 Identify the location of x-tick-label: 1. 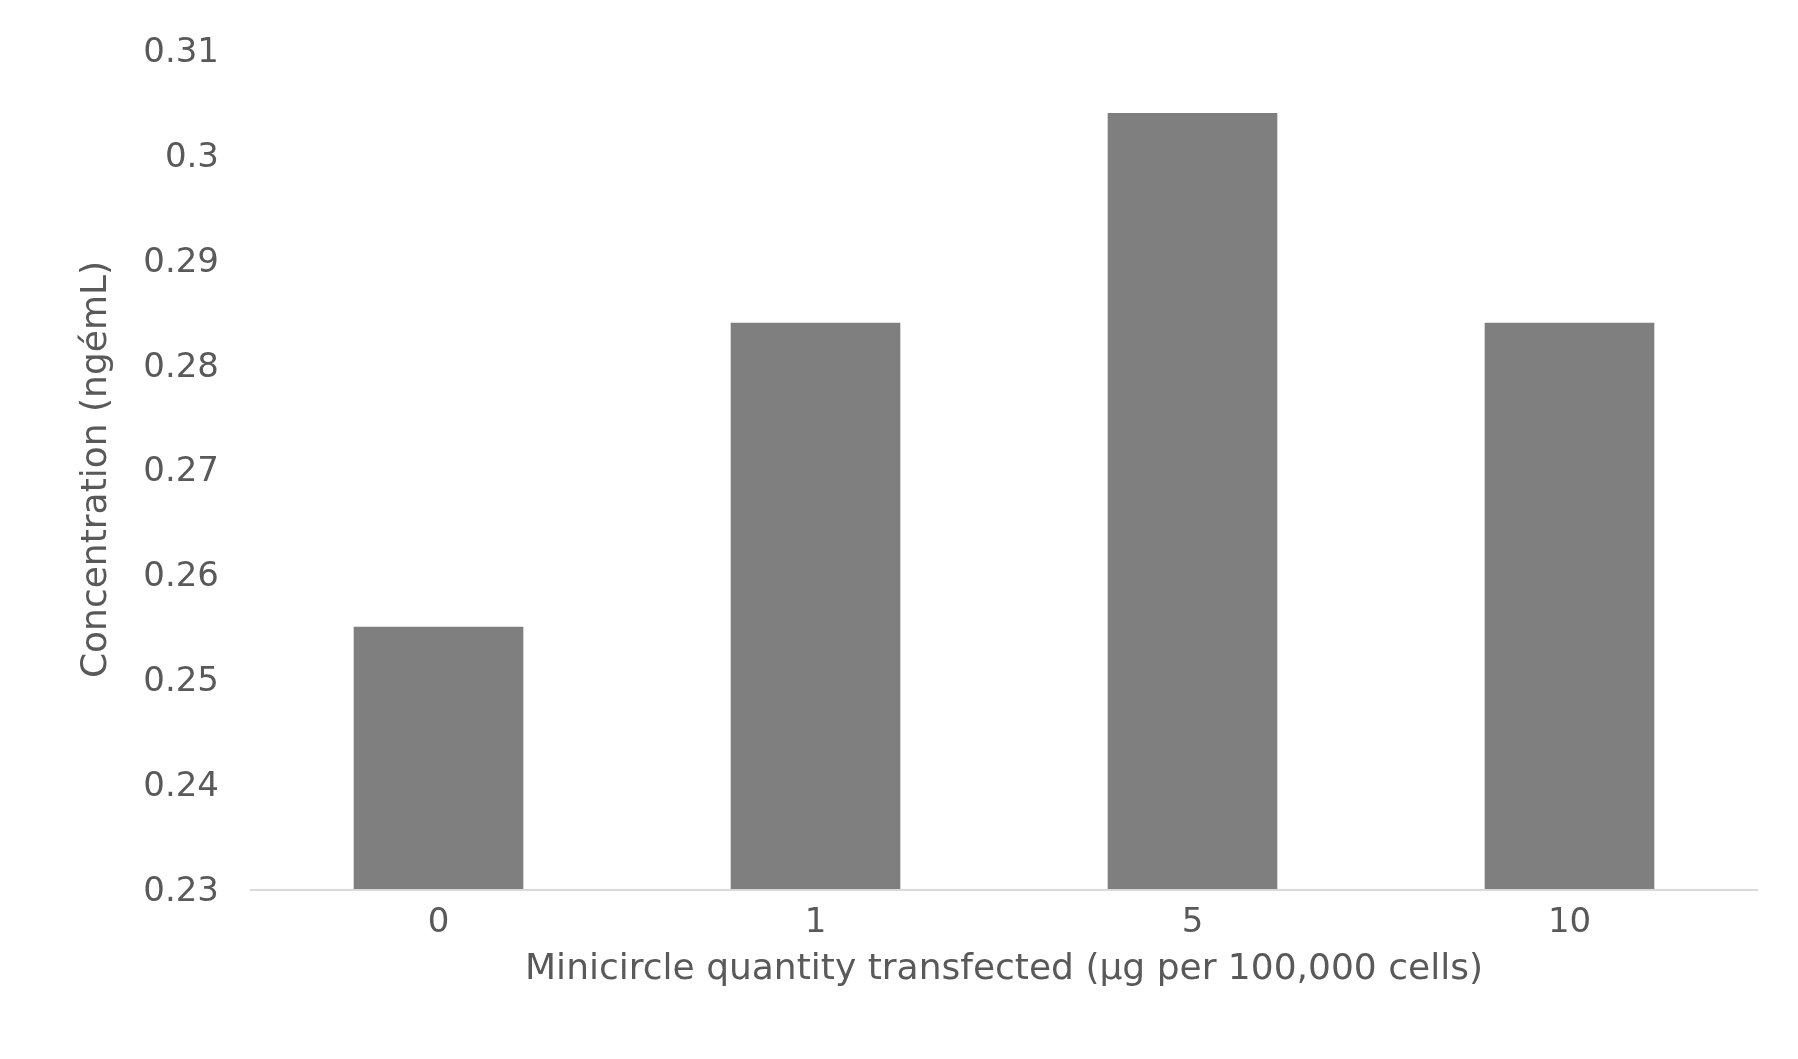
(815, 919).